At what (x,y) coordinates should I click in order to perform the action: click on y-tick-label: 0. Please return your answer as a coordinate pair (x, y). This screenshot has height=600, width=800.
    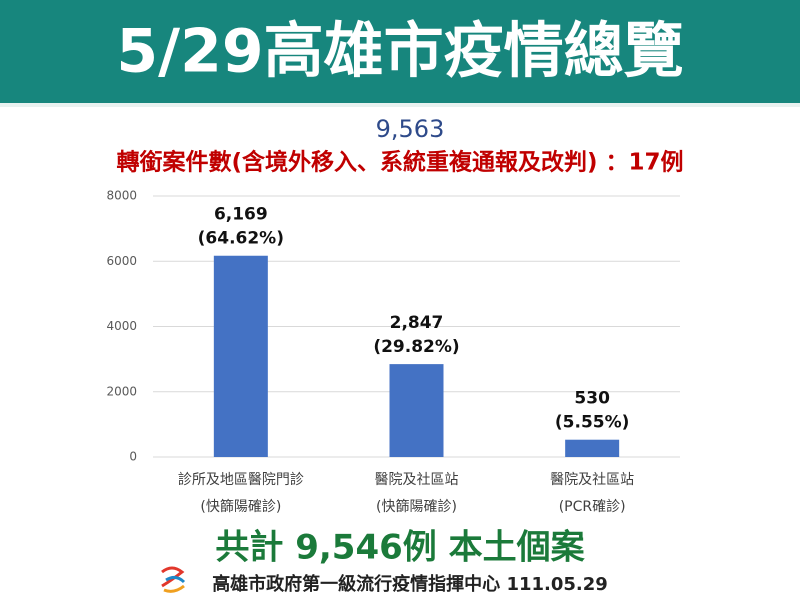
    Looking at the image, I should click on (133, 457).